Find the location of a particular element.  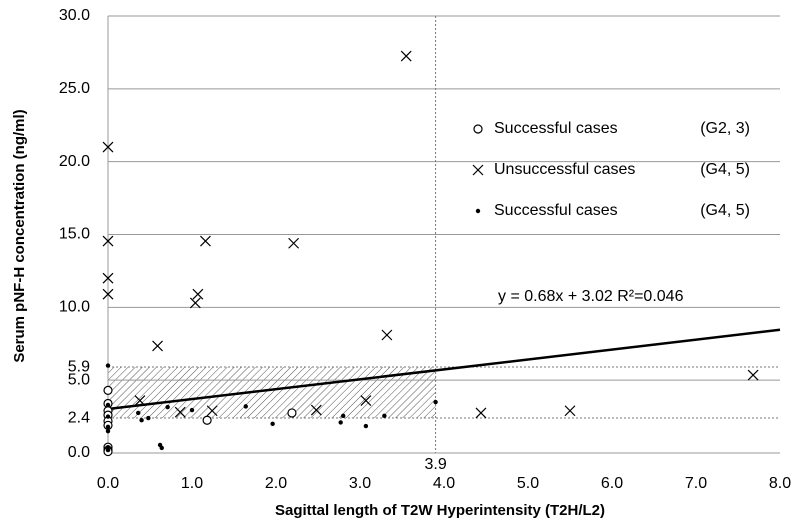

legend-group: (G2, 3) is located at coordinates (725, 128).